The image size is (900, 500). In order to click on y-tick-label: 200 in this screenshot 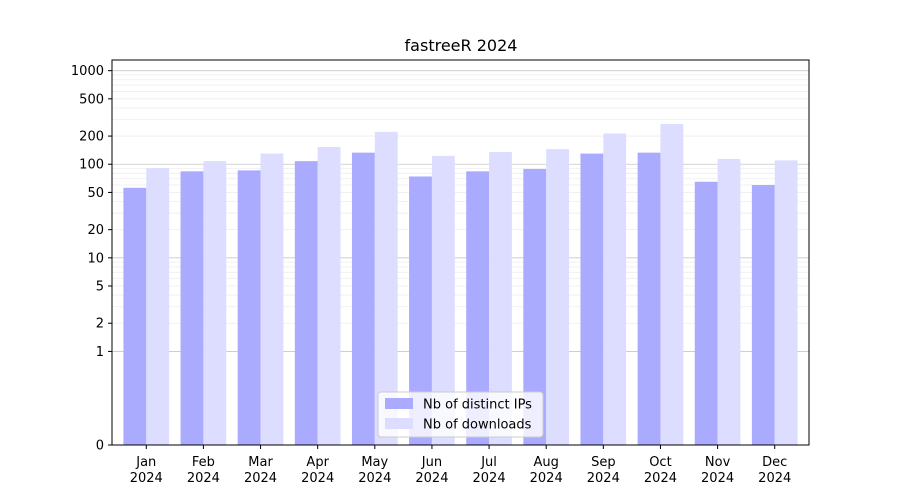, I will do `click(91, 137)`.